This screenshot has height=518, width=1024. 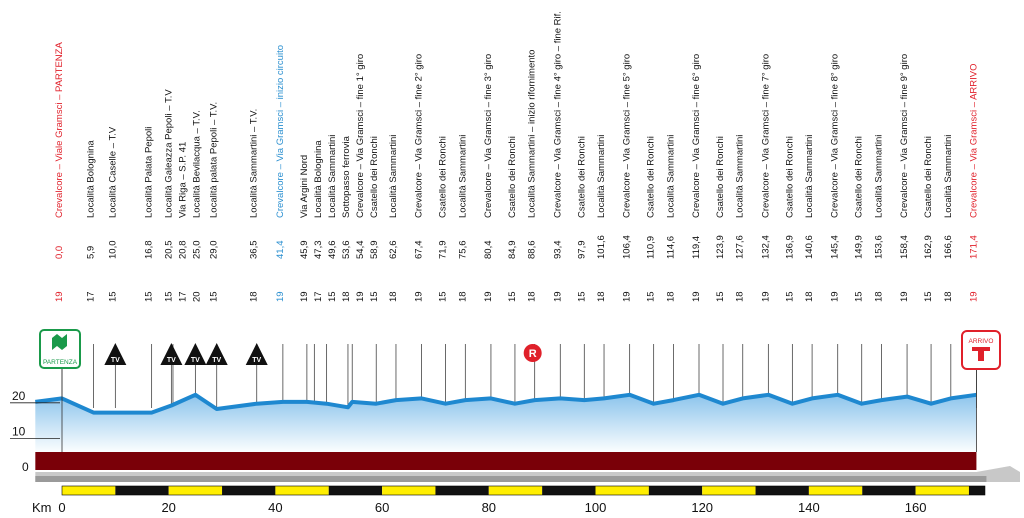 I want to click on waypoint-name: Crevalcore – Via Gramsci – fine 8° giro, so click(x=835, y=136).